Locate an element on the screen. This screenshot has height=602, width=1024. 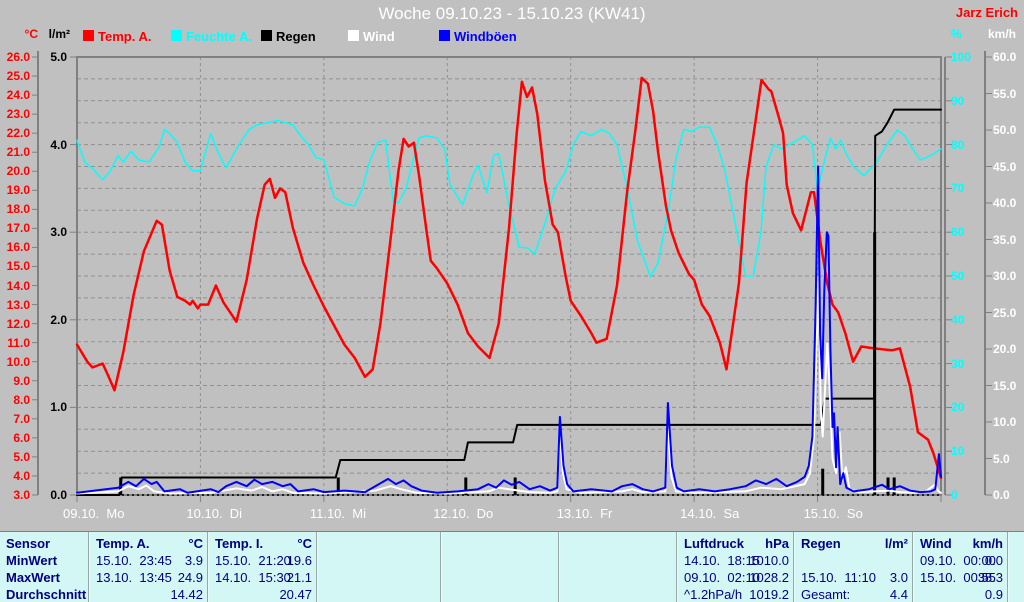
table-cell: Regen is located at coordinates (821, 543).